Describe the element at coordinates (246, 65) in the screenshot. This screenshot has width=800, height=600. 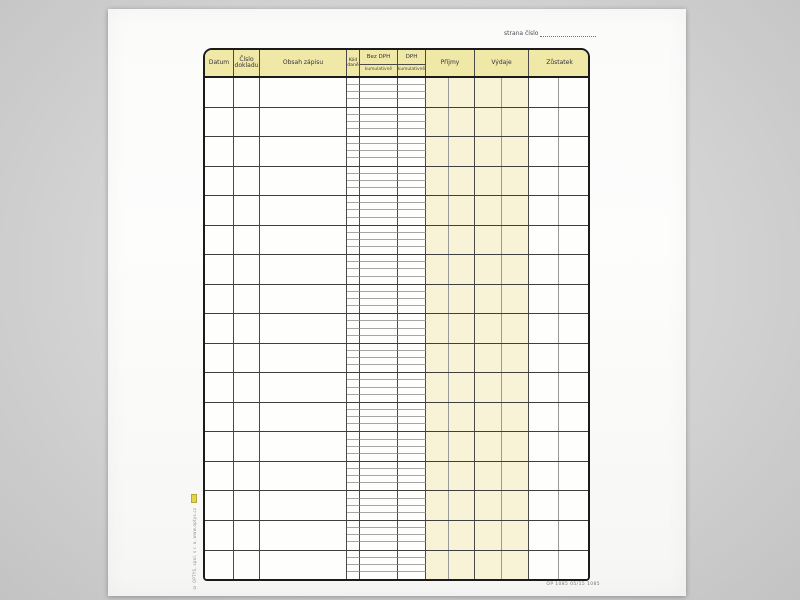
I see `header-cislo-line2: dokladu` at that location.